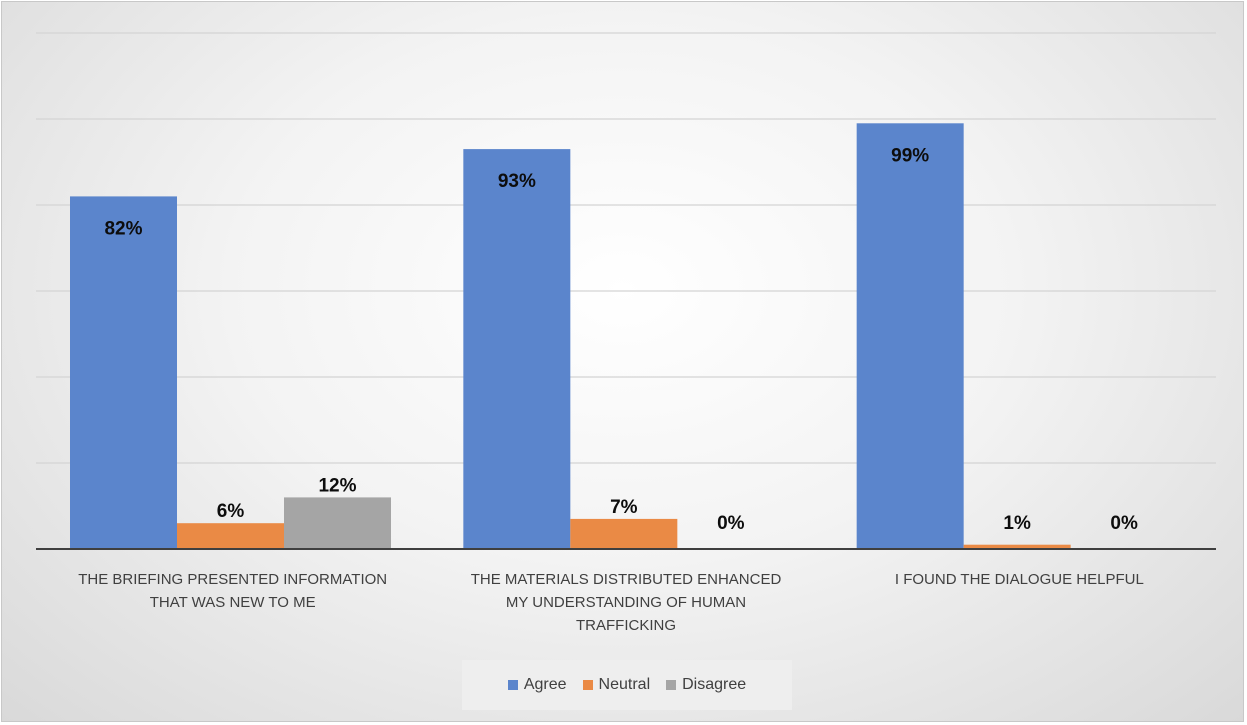 The width and height of the screenshot is (1247, 725). What do you see at coordinates (123, 228) in the screenshot?
I see `data-label-agree: 82%` at bounding box center [123, 228].